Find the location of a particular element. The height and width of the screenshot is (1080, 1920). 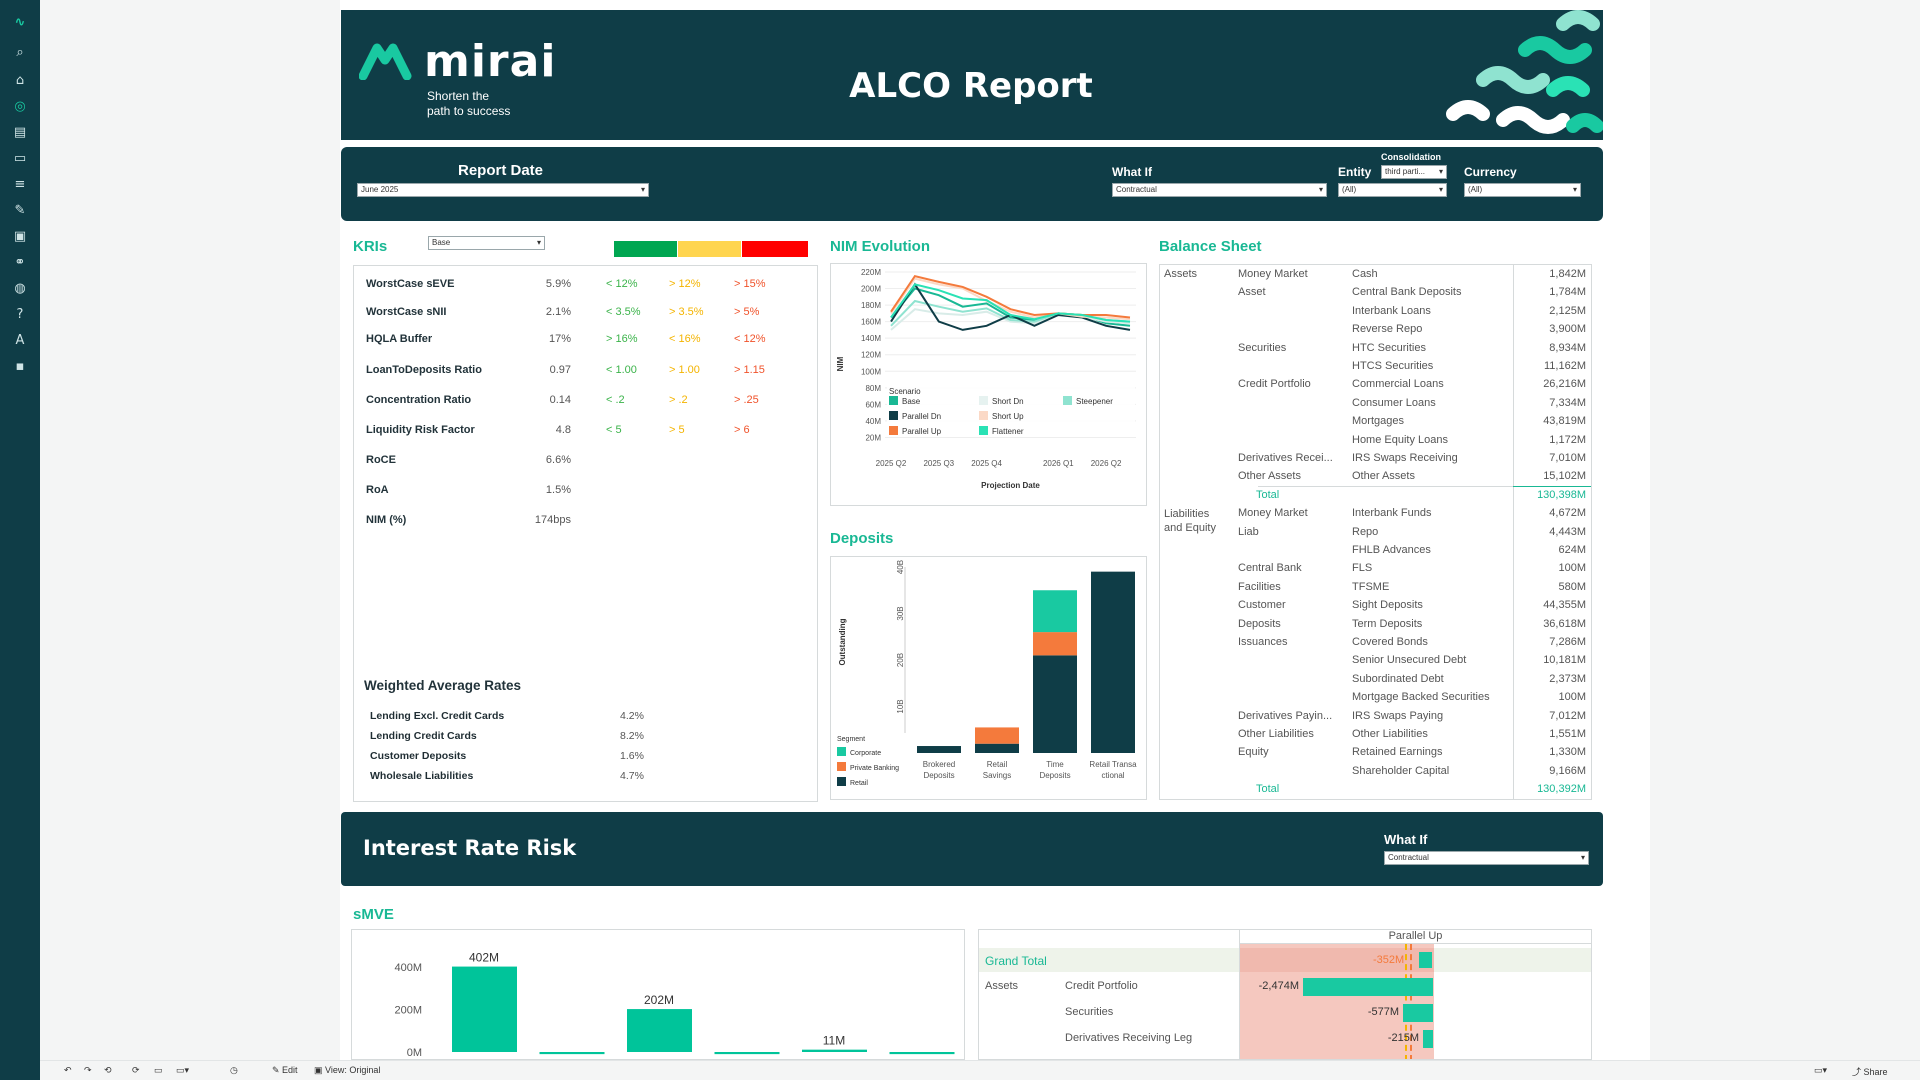

bs-group: Money Market is located at coordinates (1273, 274).